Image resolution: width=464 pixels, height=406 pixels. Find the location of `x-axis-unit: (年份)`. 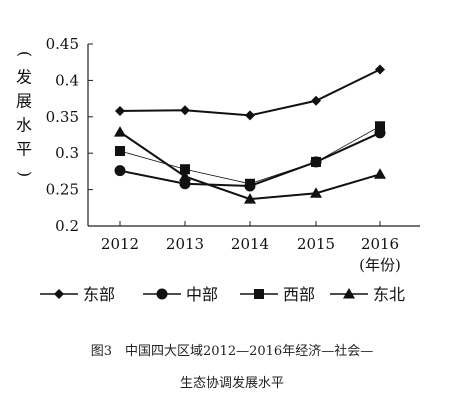

x-axis-unit: (年份) is located at coordinates (380, 265).